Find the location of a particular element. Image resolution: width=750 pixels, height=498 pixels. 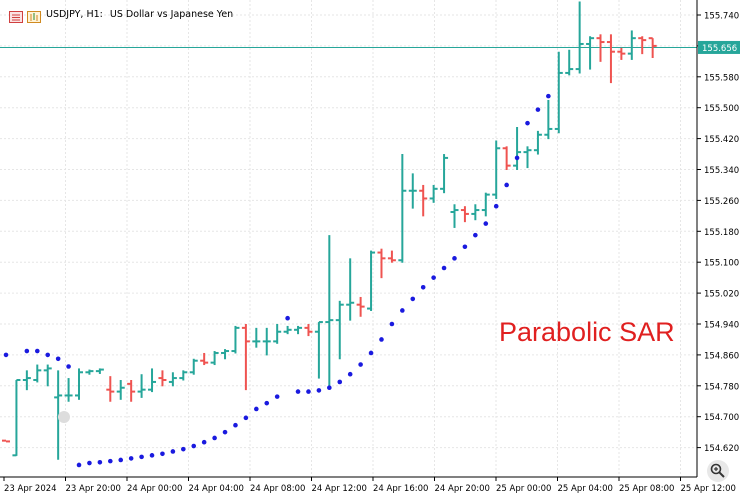

current-price-tag is located at coordinates (719, 47).